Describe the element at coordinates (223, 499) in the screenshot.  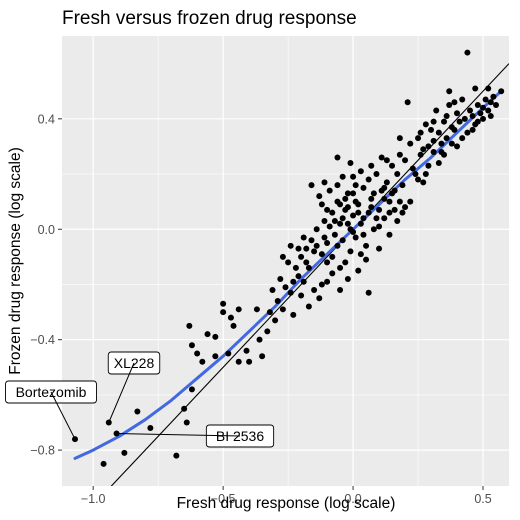
I see `x-tick-label: −0.5` at that location.